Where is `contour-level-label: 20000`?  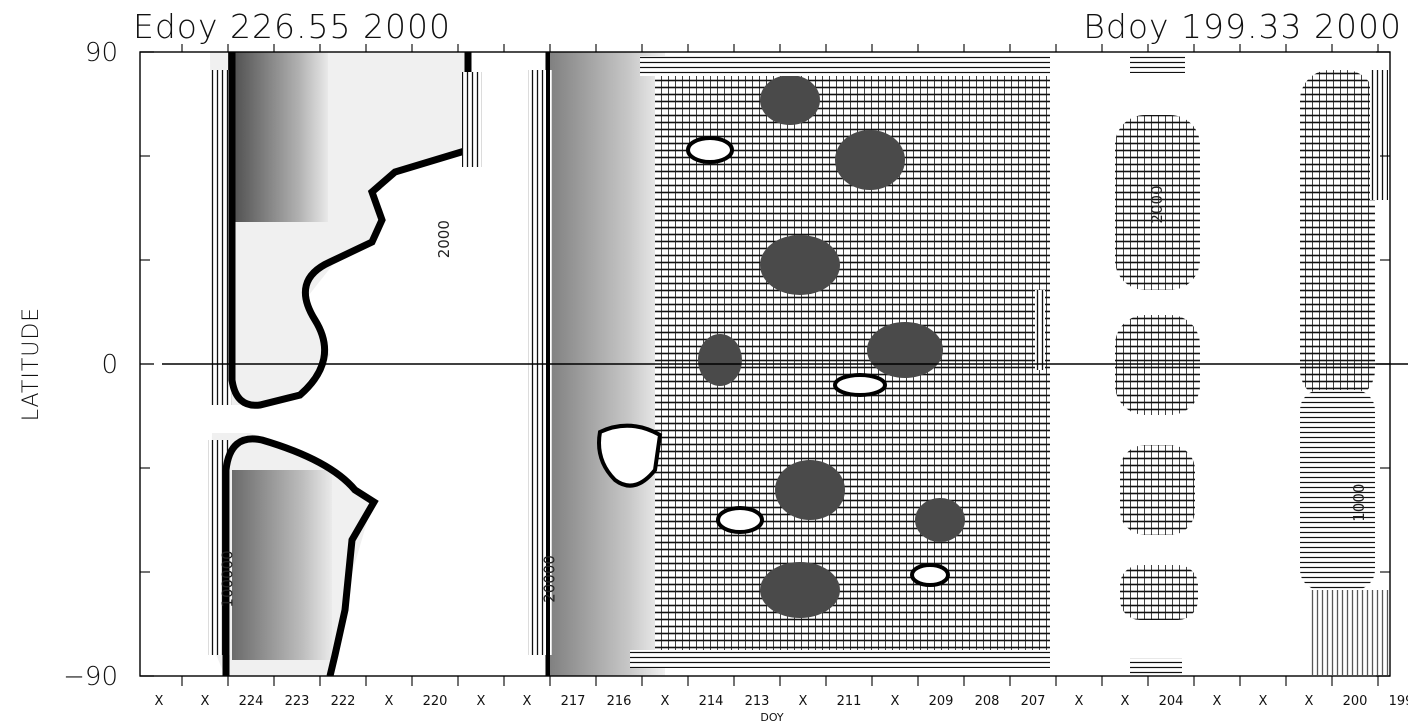 contour-level-label: 20000 is located at coordinates (550, 579).